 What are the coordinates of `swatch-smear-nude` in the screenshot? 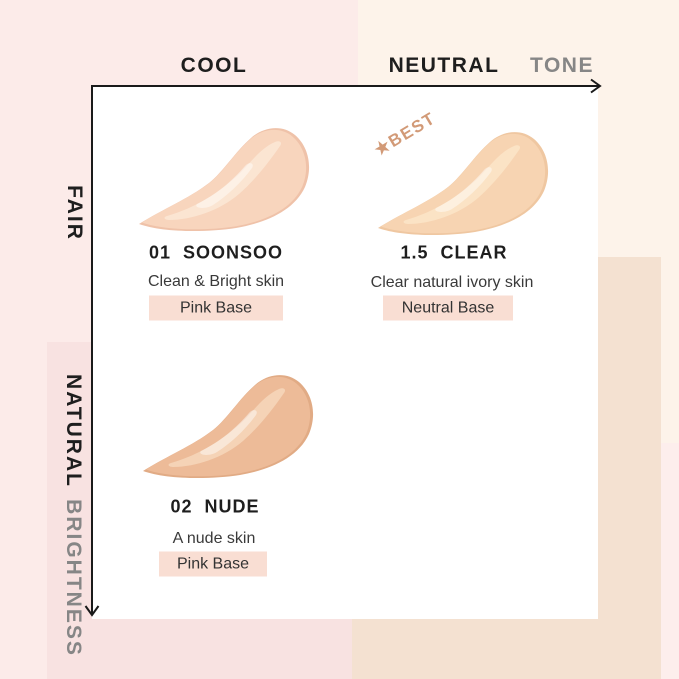 It's located at (228, 427).